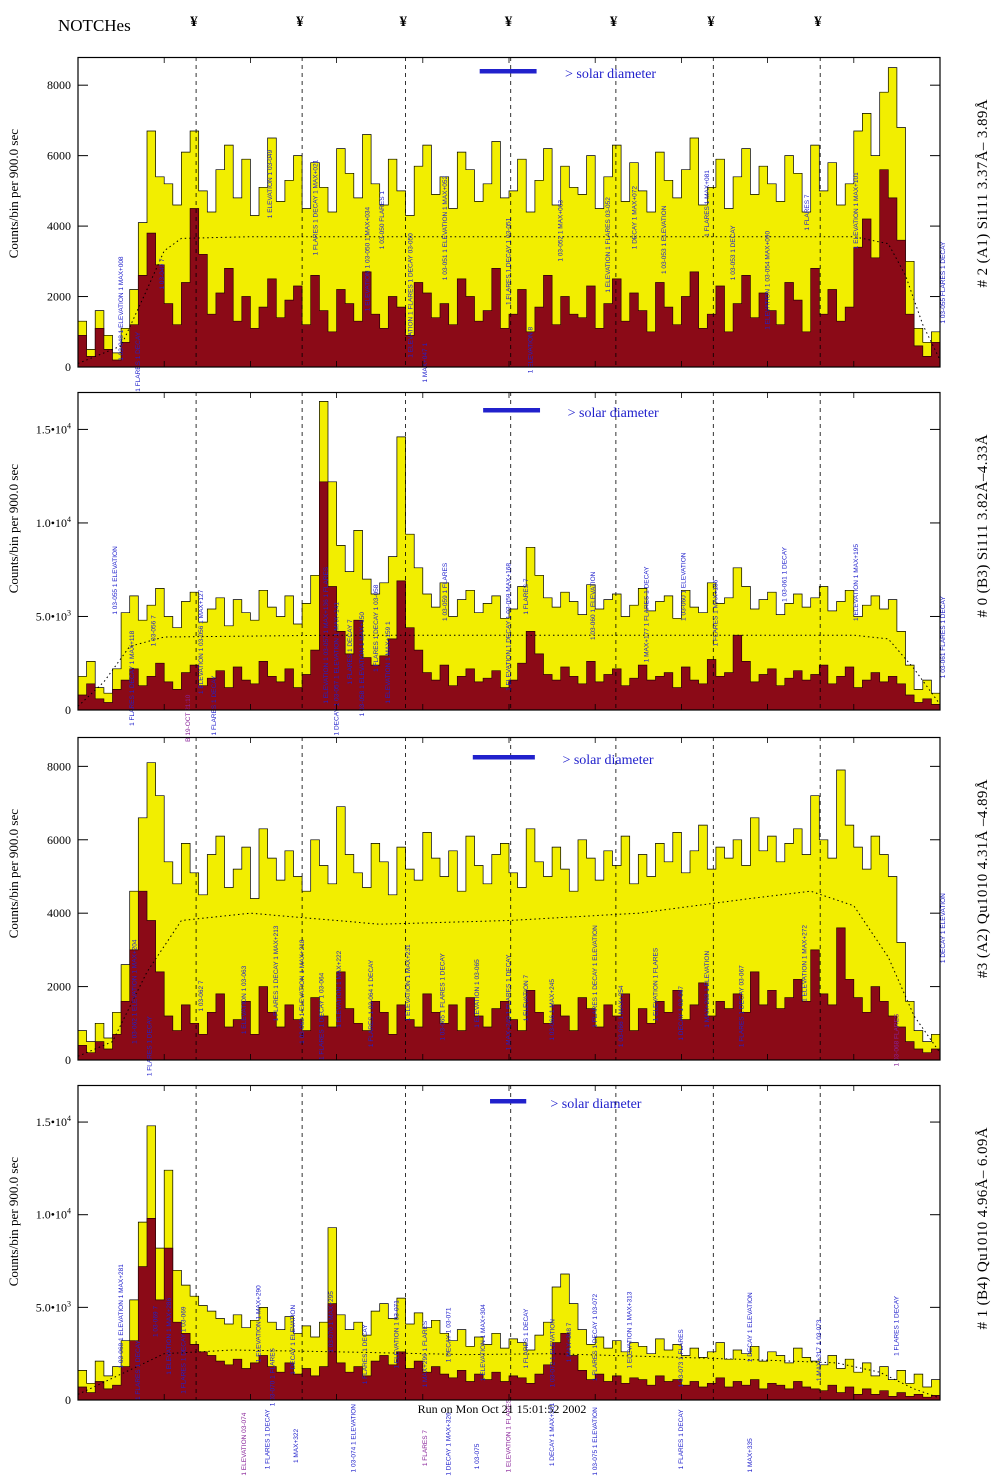 This screenshot has height=1476, width=1004. What do you see at coordinates (983, 526) in the screenshot?
I see `panel-title-right: # 0 (B3) Si111 3.82Å–4.33Å` at bounding box center [983, 526].